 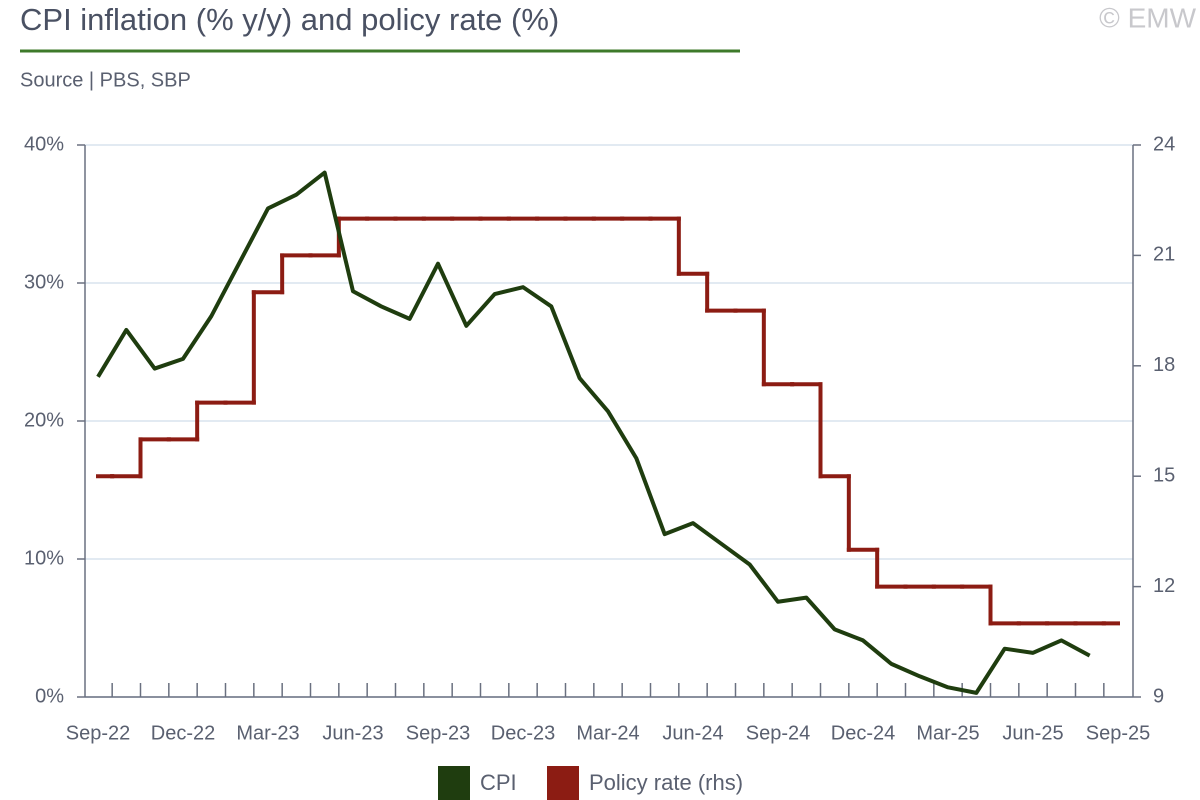 What do you see at coordinates (44, 558) in the screenshot?
I see `y-tick-label: 10%` at bounding box center [44, 558].